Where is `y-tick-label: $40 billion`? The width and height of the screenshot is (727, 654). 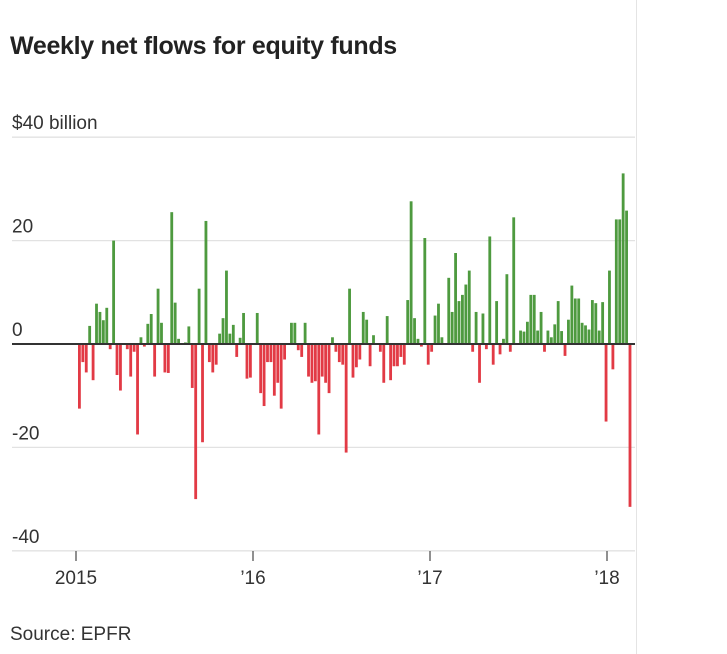 y-tick-label: $40 billion is located at coordinates (55, 123).